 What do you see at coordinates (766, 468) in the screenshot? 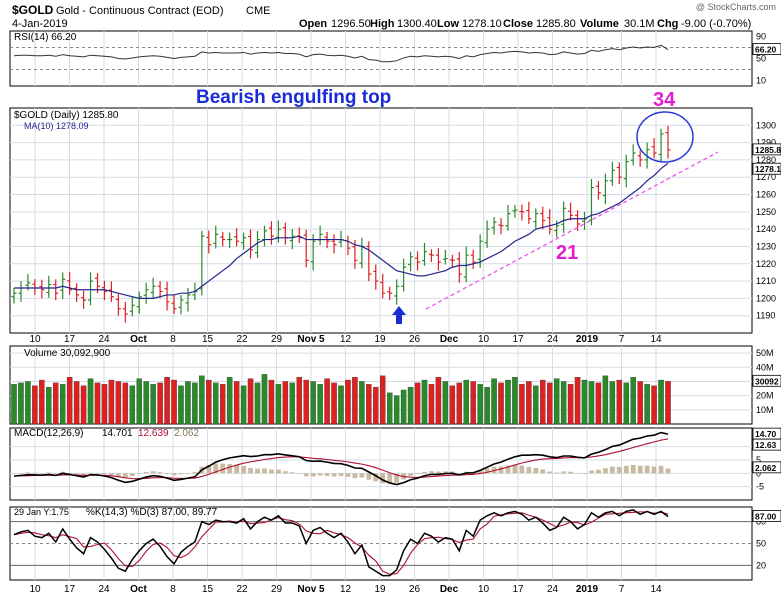
I see `hist-tag: 2.062` at bounding box center [766, 468].